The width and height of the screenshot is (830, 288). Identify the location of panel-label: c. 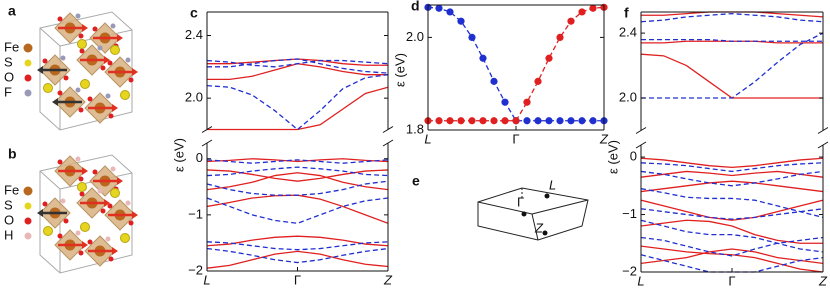
(194, 13).